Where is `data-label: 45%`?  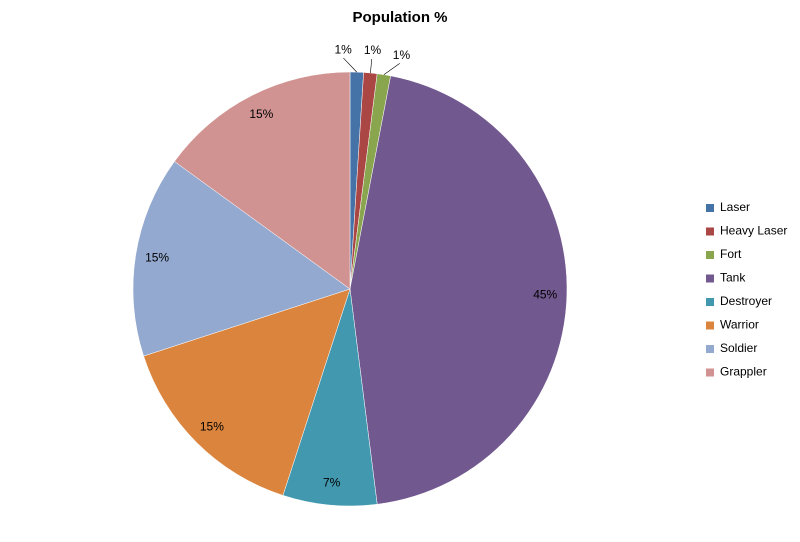
data-label: 45% is located at coordinates (545, 294).